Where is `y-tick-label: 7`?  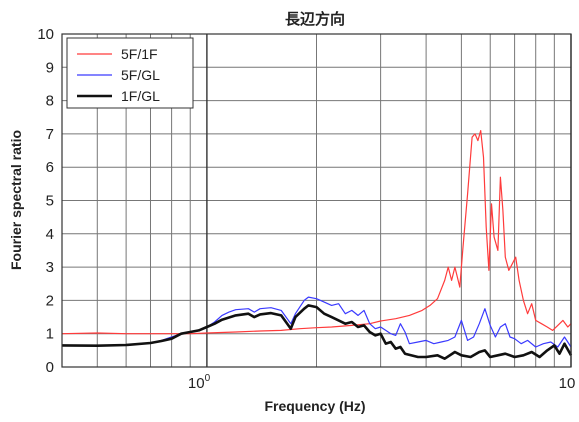 y-tick-label: 7 is located at coordinates (50, 134).